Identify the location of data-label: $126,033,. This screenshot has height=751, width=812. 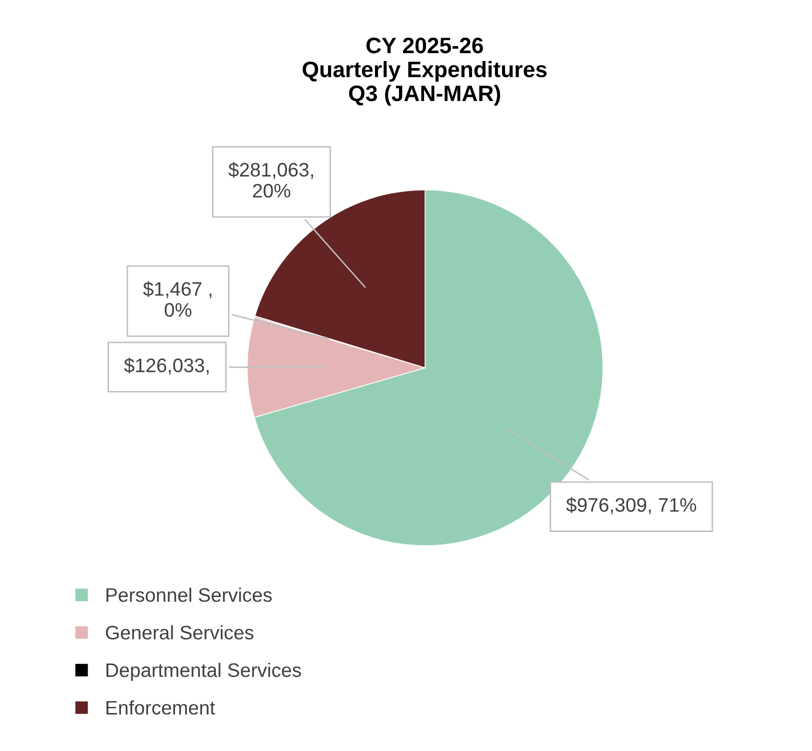
(166, 366).